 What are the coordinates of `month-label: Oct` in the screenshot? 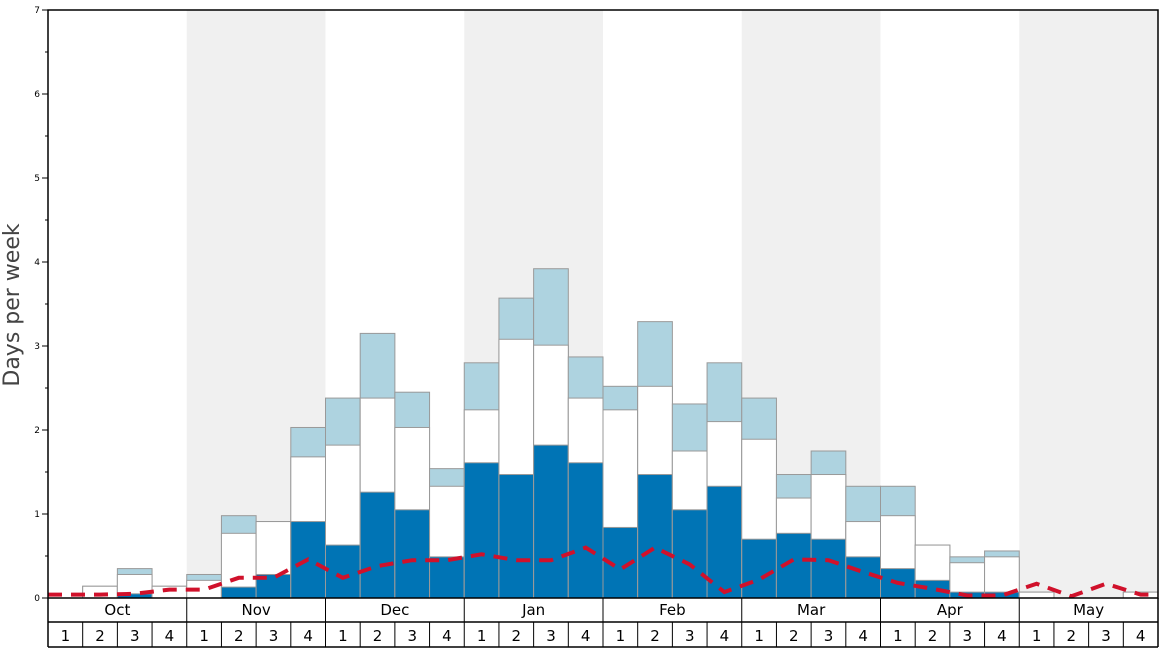 It's located at (117, 610).